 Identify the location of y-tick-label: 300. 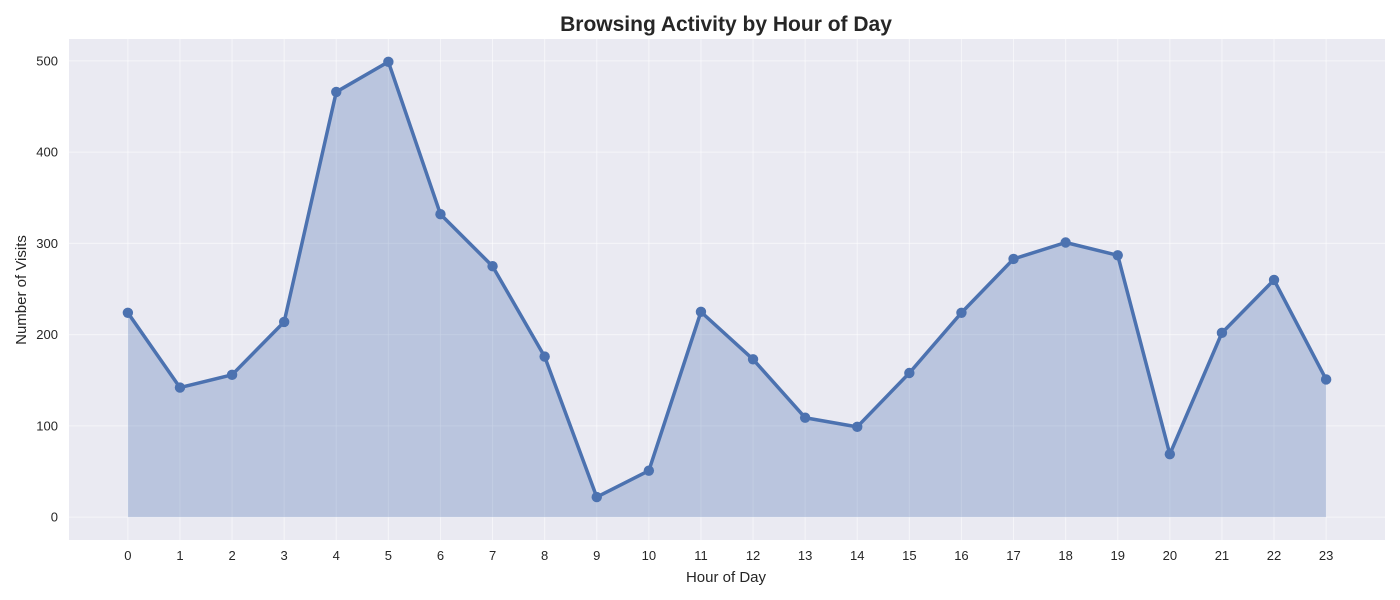
(47, 243).